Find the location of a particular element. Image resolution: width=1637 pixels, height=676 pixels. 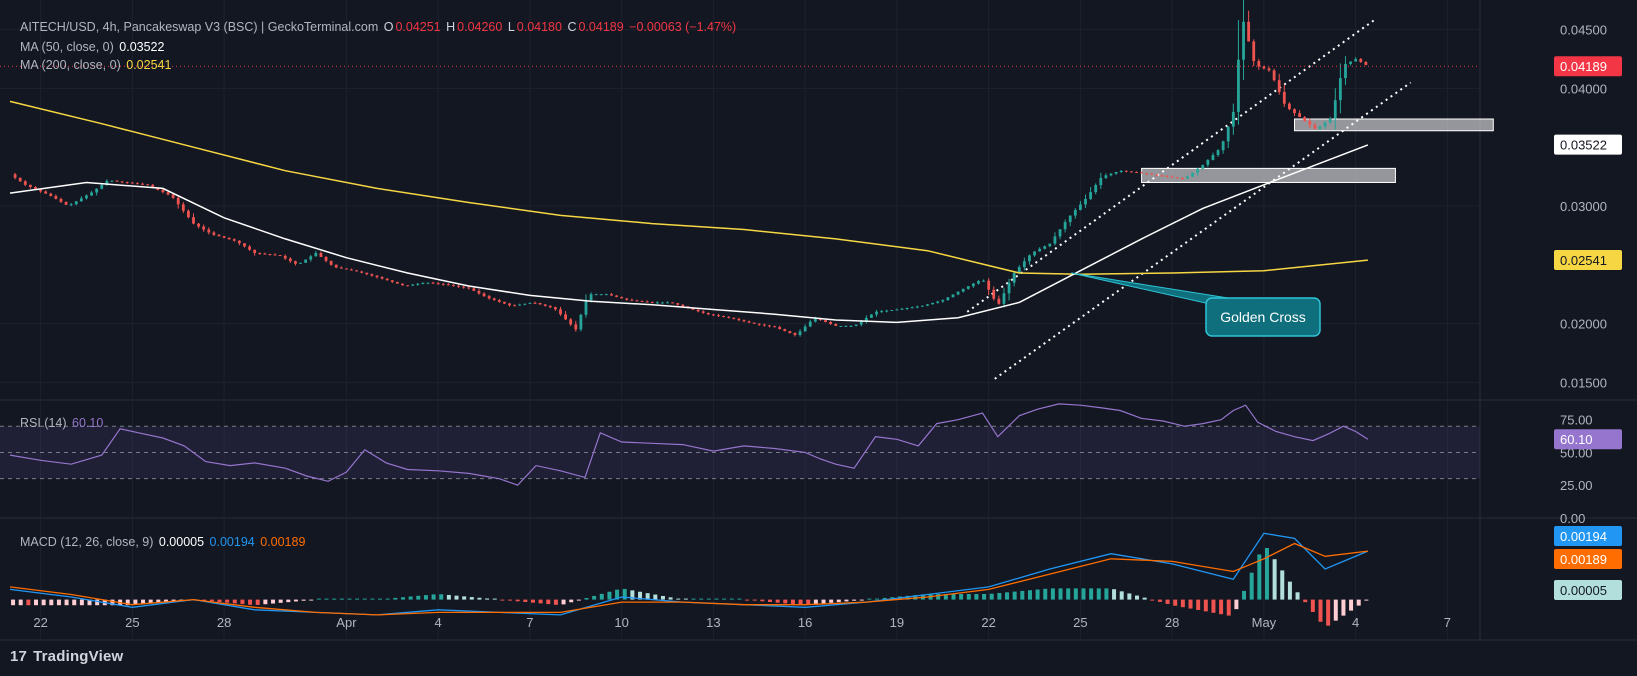

last-price-badge: 0.04189 is located at coordinates (1583, 66).